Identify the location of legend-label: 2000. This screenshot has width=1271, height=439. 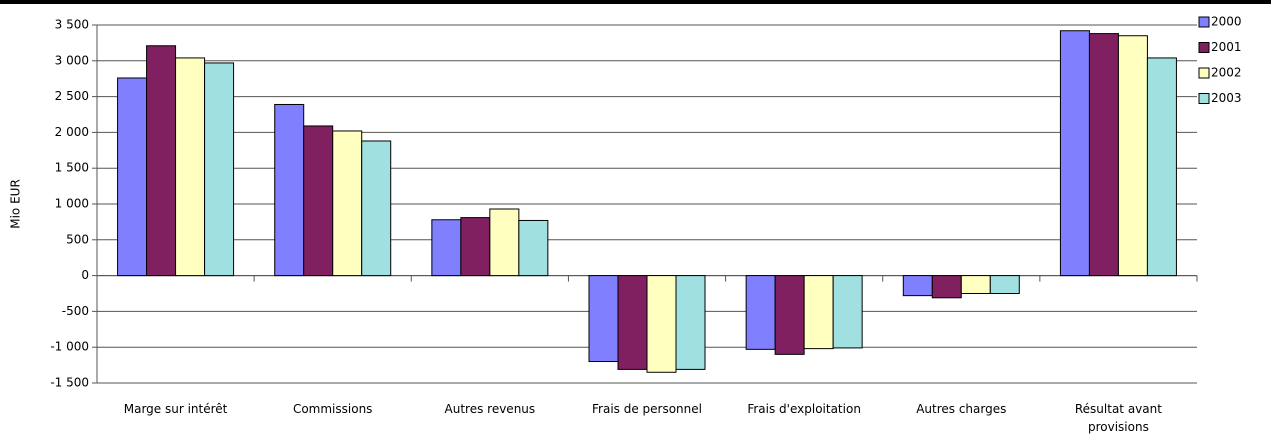
(1226, 22).